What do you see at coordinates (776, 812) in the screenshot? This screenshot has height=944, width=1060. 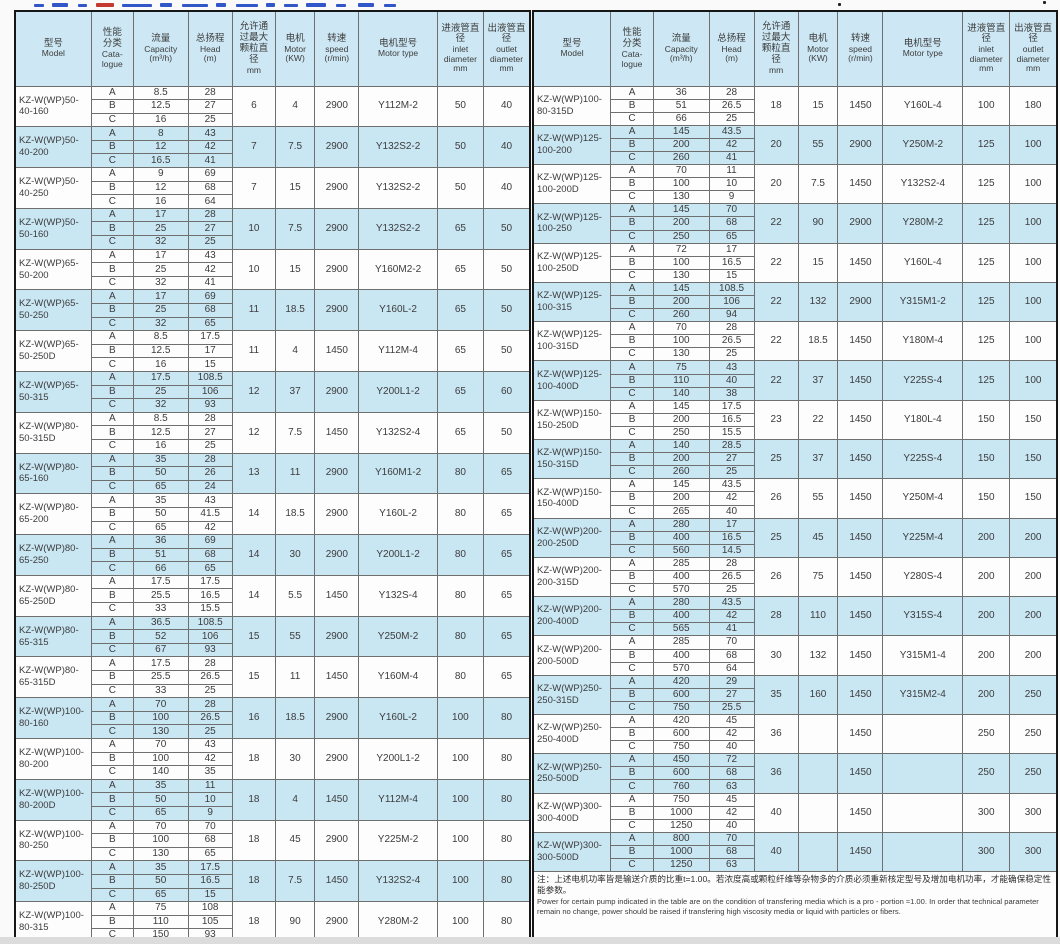 I see `particle-cell: 40` at bounding box center [776, 812].